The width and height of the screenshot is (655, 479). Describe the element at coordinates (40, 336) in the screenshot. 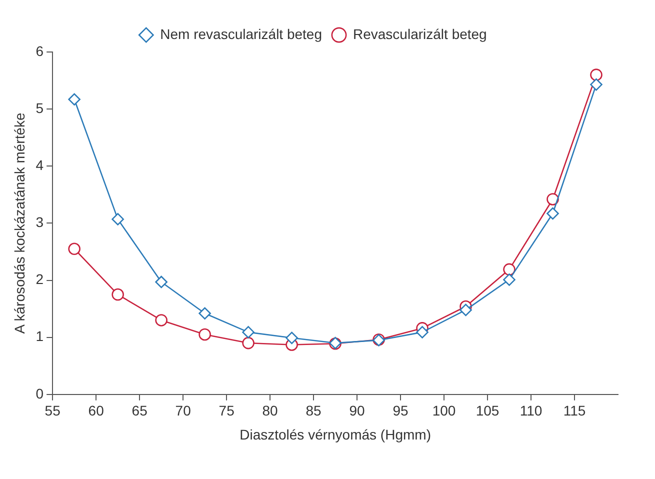

I see `y-tick-label: 1` at that location.